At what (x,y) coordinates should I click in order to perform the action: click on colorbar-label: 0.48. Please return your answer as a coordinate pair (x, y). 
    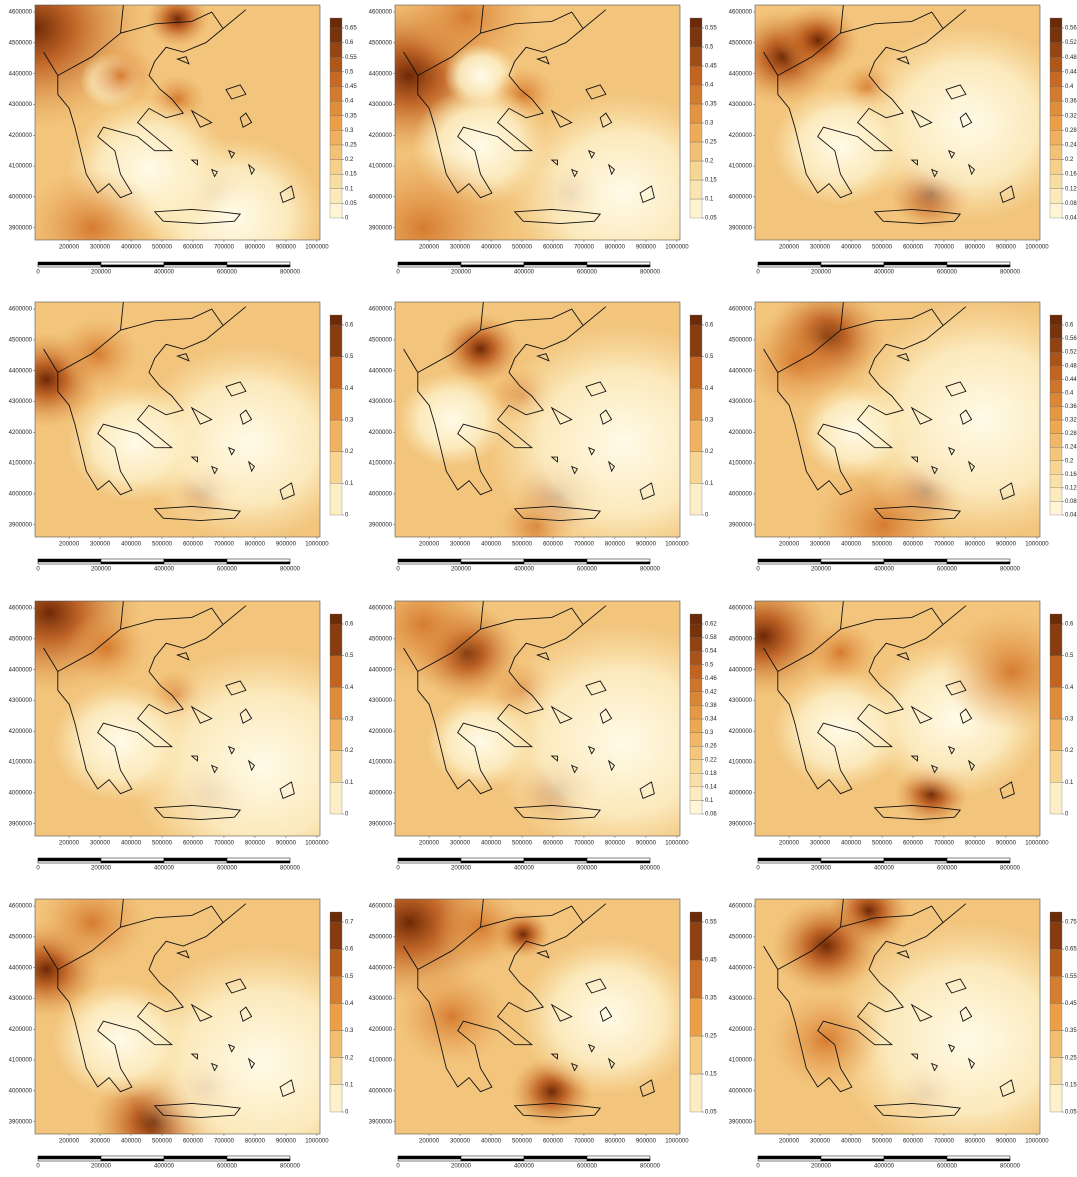
    Looking at the image, I should click on (1071, 366).